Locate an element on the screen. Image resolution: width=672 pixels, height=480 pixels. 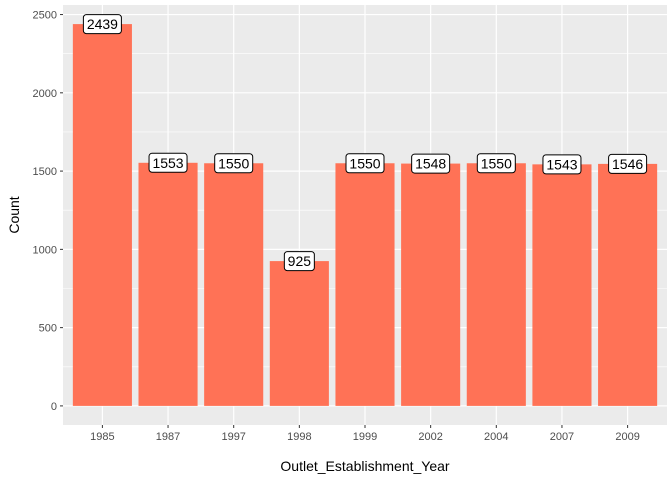
data-label: 1543 is located at coordinates (562, 164).